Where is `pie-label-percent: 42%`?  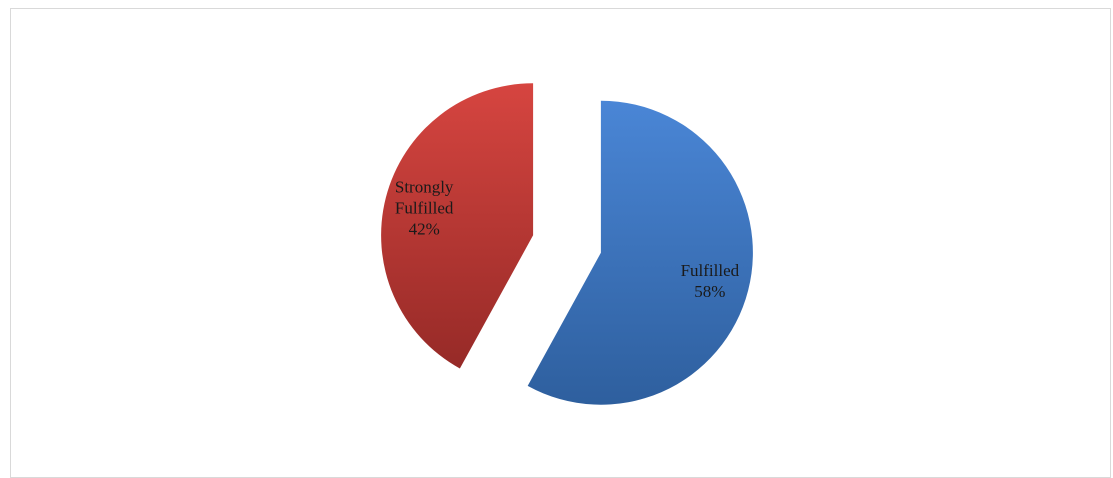
pie-label-percent: 42% is located at coordinates (424, 228).